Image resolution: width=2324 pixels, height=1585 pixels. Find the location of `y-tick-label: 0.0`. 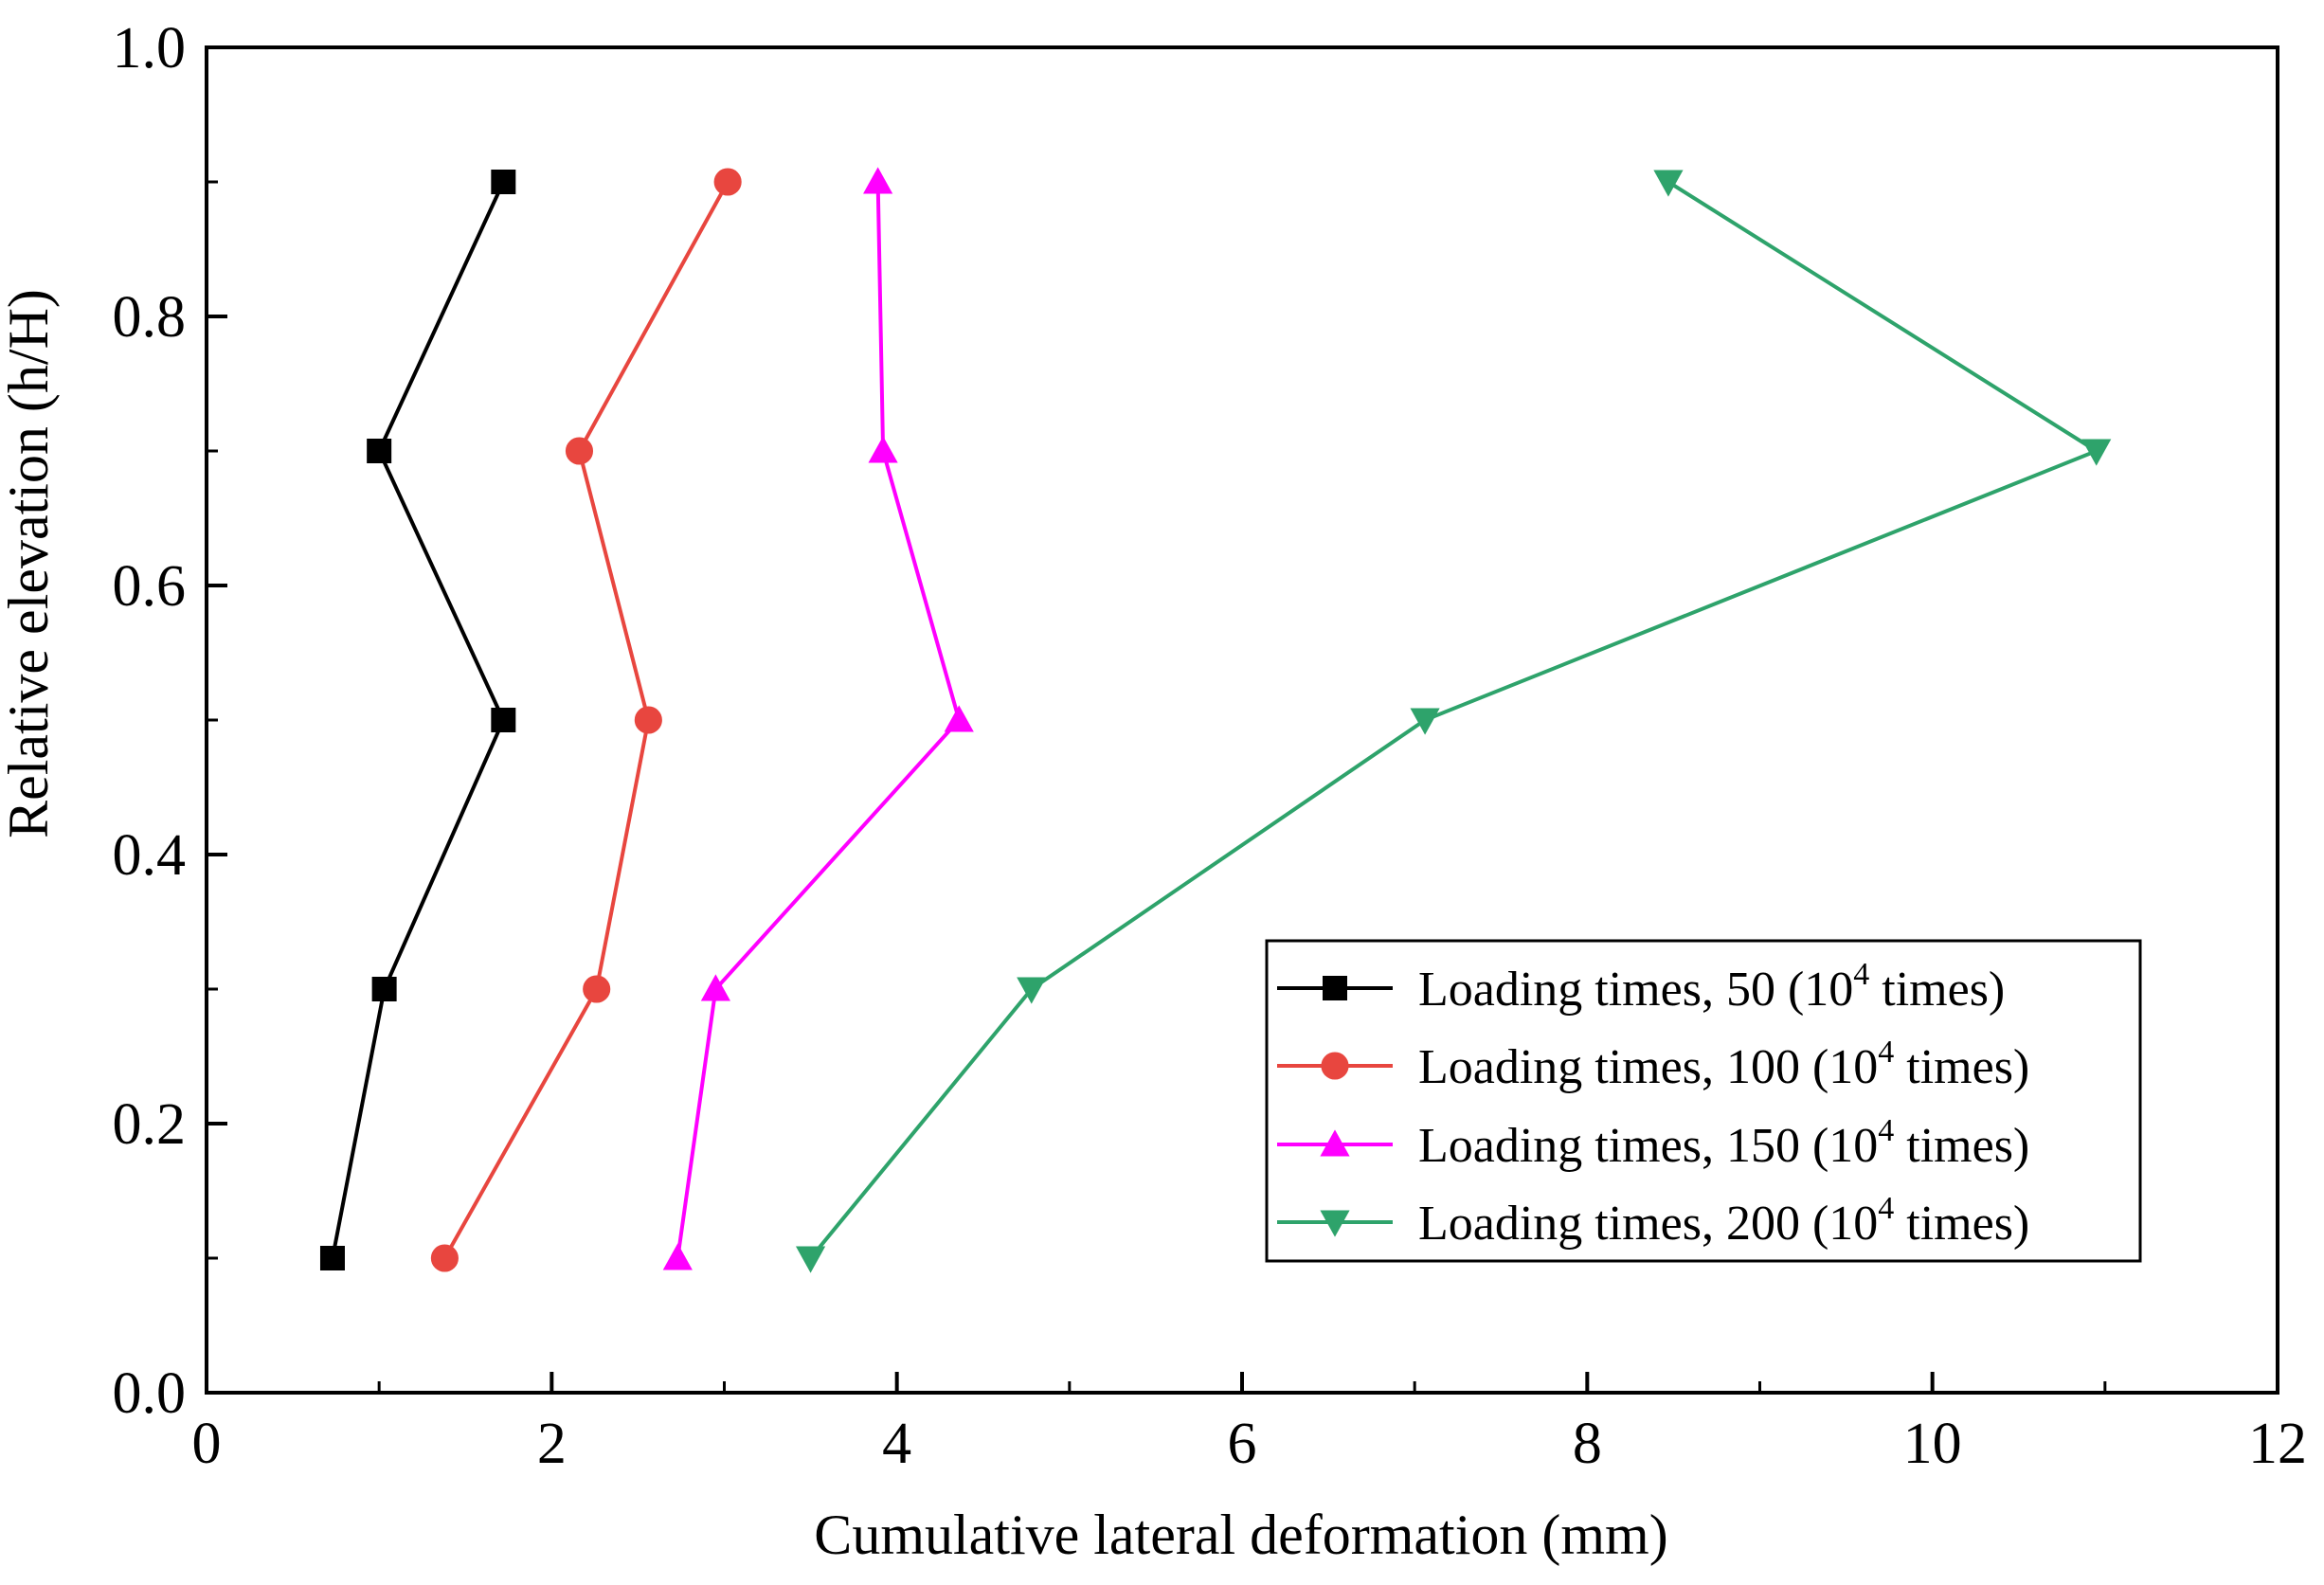

y-tick-label: 0.0 is located at coordinates (150, 1393).